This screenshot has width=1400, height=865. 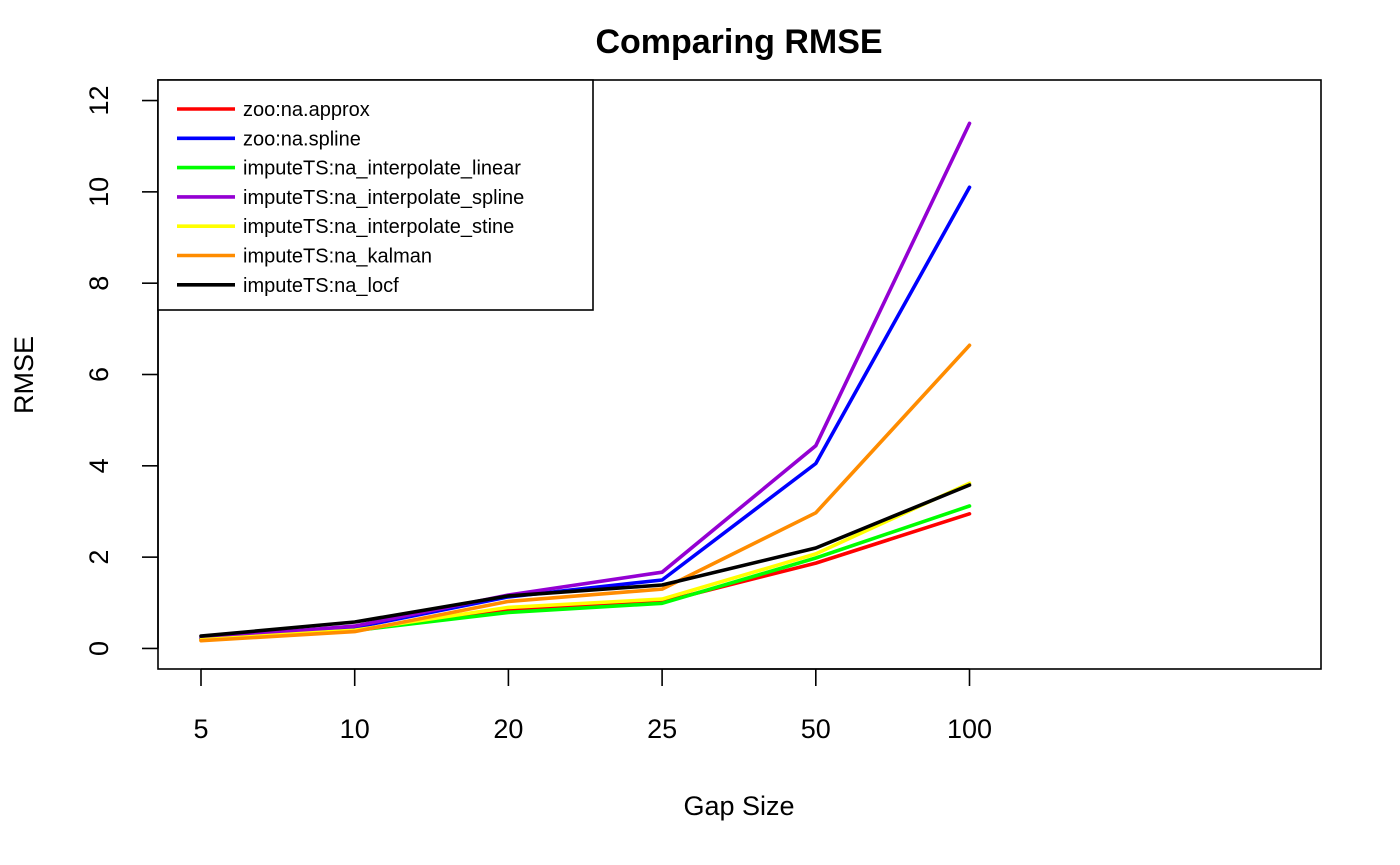 I want to click on x-tick-label: 10, so click(x=355, y=729).